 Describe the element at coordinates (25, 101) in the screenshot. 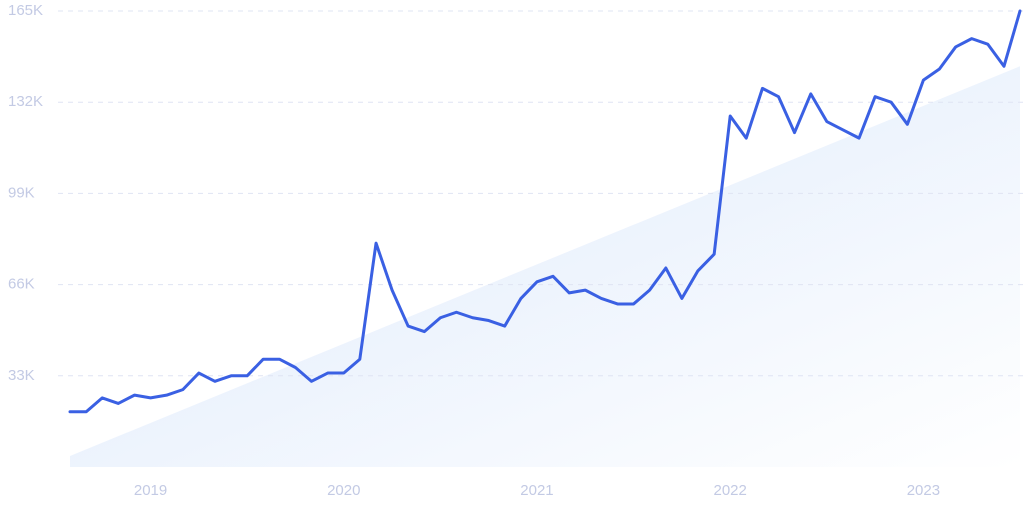

I see `y-tick-label: 132K` at that location.